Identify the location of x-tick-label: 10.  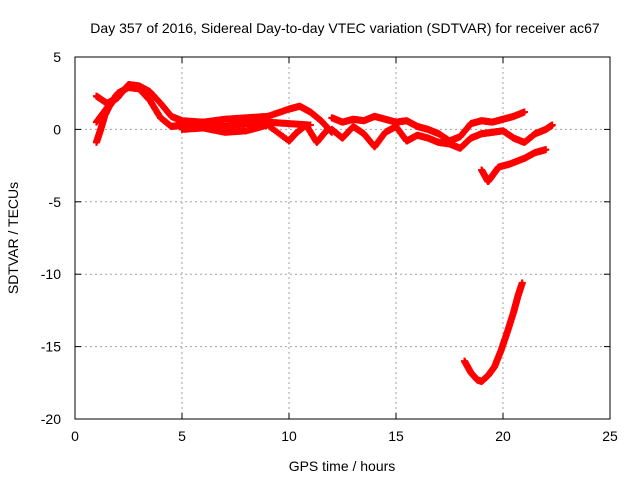
(289, 436).